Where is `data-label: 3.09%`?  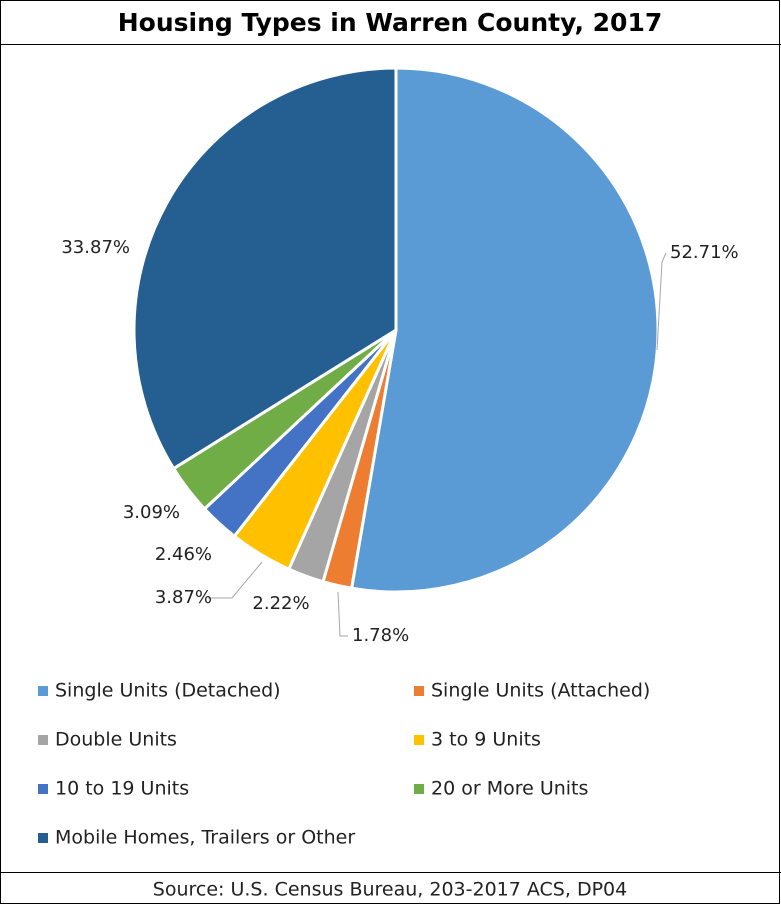
data-label: 3.09% is located at coordinates (151, 512).